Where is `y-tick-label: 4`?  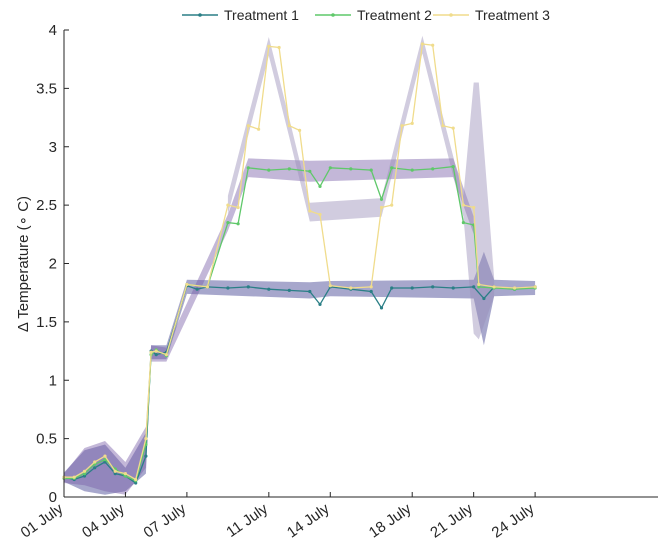
y-tick-label: 4 is located at coordinates (53, 30).